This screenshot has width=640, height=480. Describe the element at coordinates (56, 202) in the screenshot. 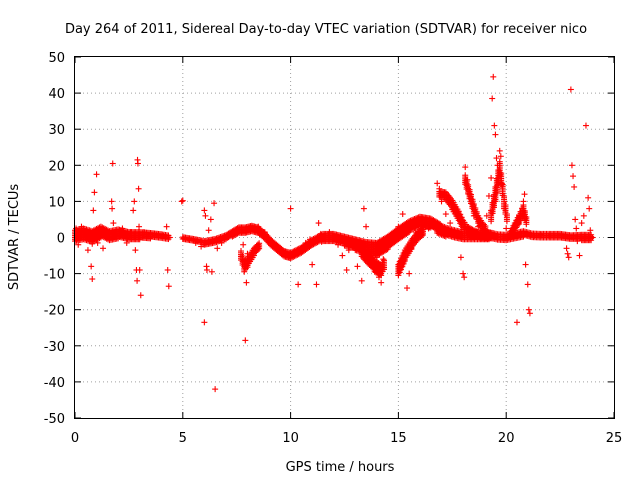

I see `y-tick-label: 10` at that location.